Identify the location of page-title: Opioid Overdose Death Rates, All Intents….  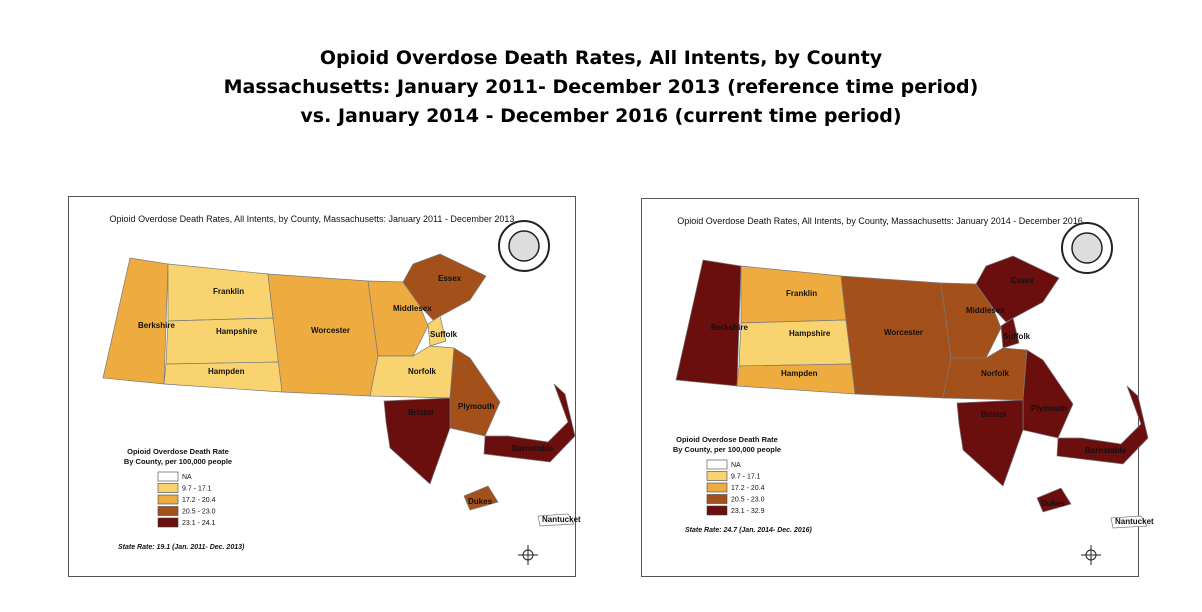
(601, 87).